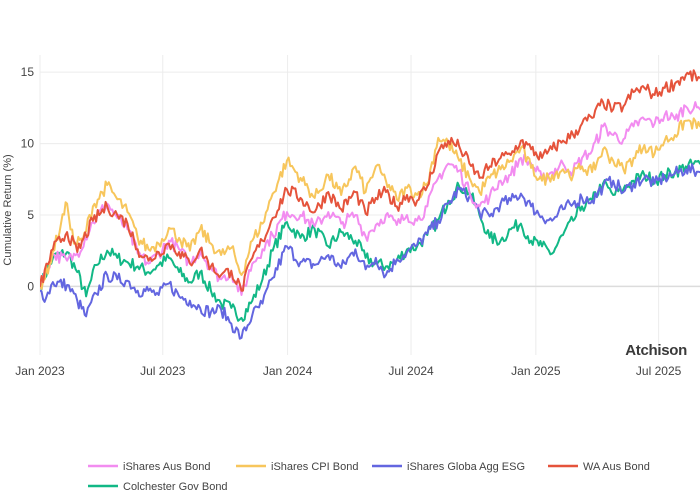 The height and width of the screenshot is (500, 700). Describe the element at coordinates (314, 467) in the screenshot. I see `legend-label-1: iShares CPI Bond` at that location.